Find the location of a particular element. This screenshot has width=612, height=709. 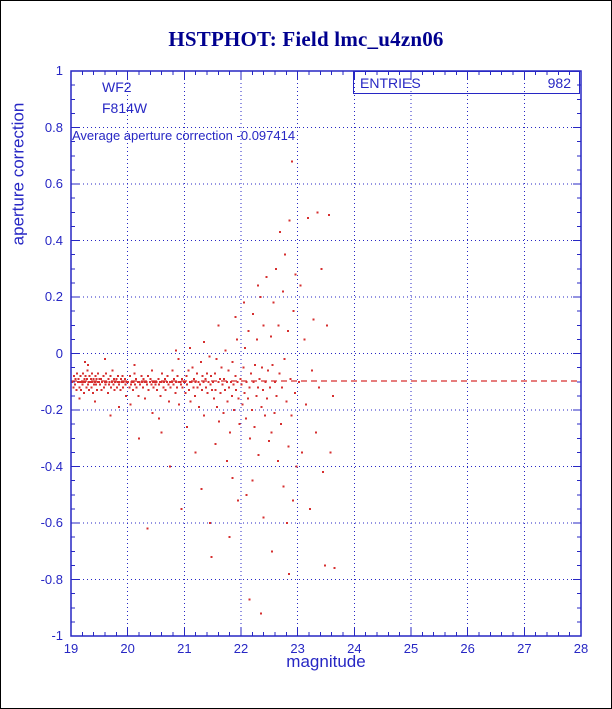

x-tick-label: 21 is located at coordinates (184, 648).